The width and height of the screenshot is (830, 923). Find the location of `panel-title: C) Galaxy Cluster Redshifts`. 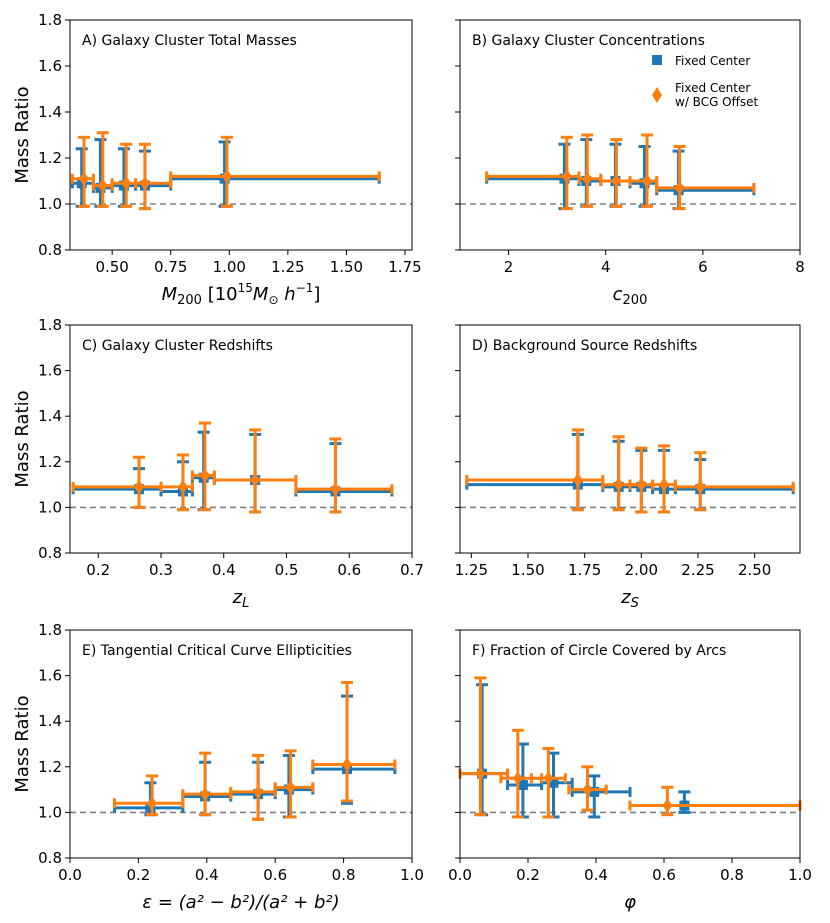

panel-title: C) Galaxy Cluster Redshifts is located at coordinates (177, 346).